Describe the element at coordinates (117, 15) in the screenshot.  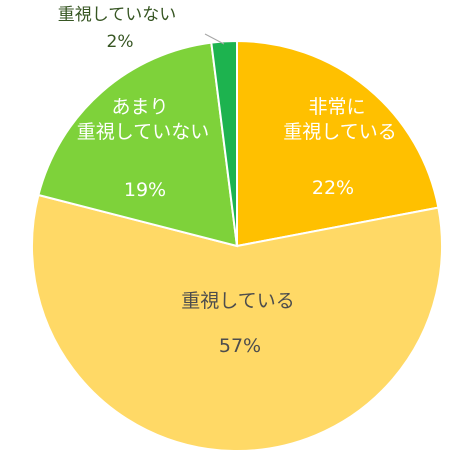
I see `slice-label-not-important: 重視していない` at that location.